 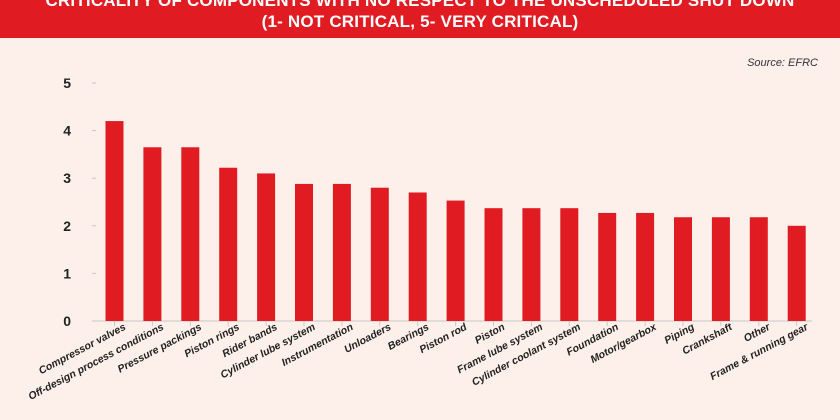 I want to click on y-tick-label: 5, so click(x=67, y=83).